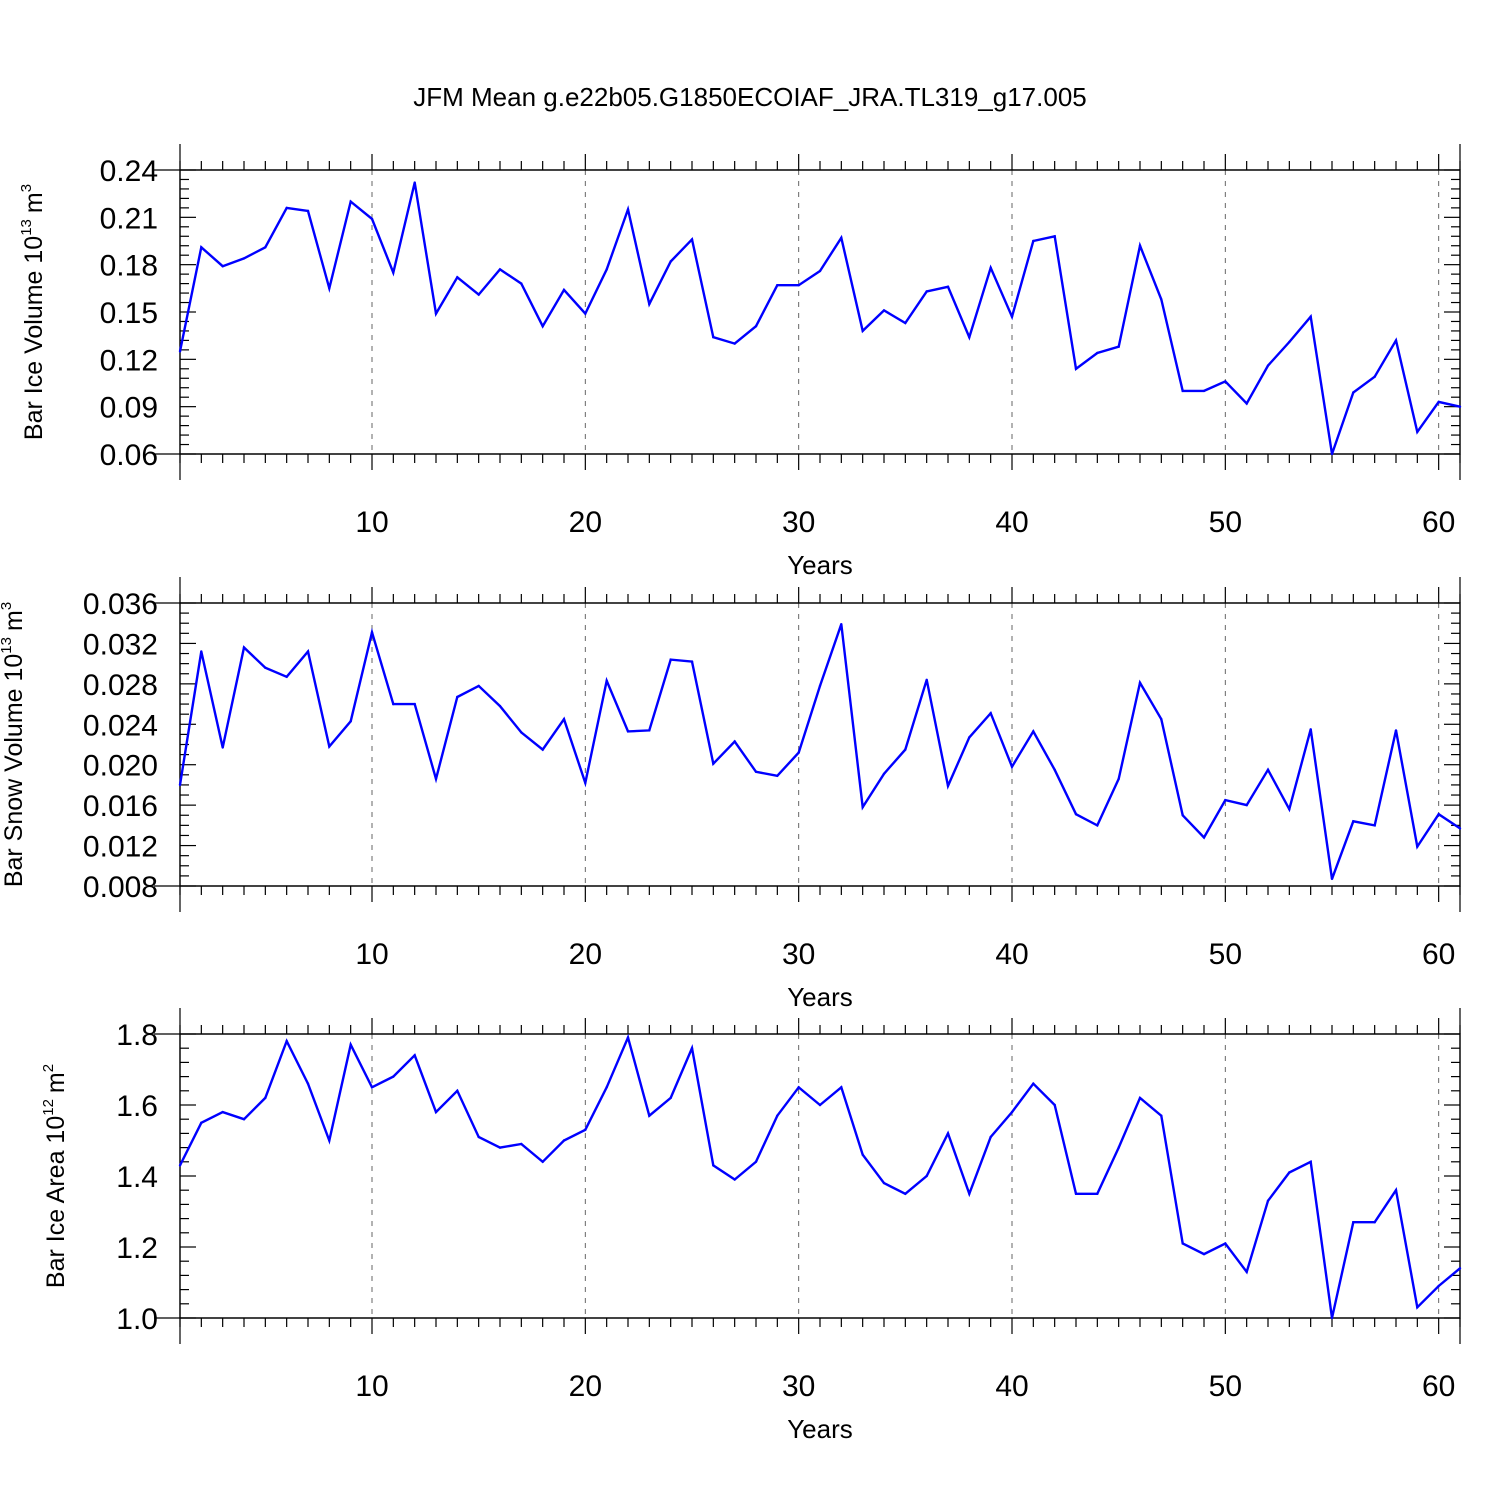 The width and height of the screenshot is (1500, 1500). Describe the element at coordinates (33, 312) in the screenshot. I see `y-axis-label: Bar Ice Volume 1013 m3` at that location.